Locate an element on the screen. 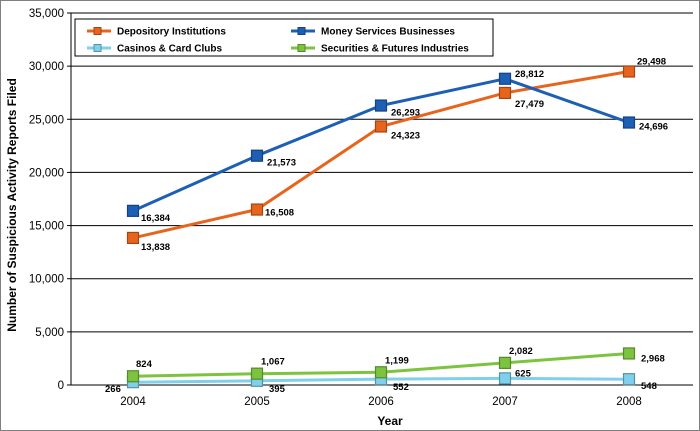  data-label: 16,384 is located at coordinates (156, 218).